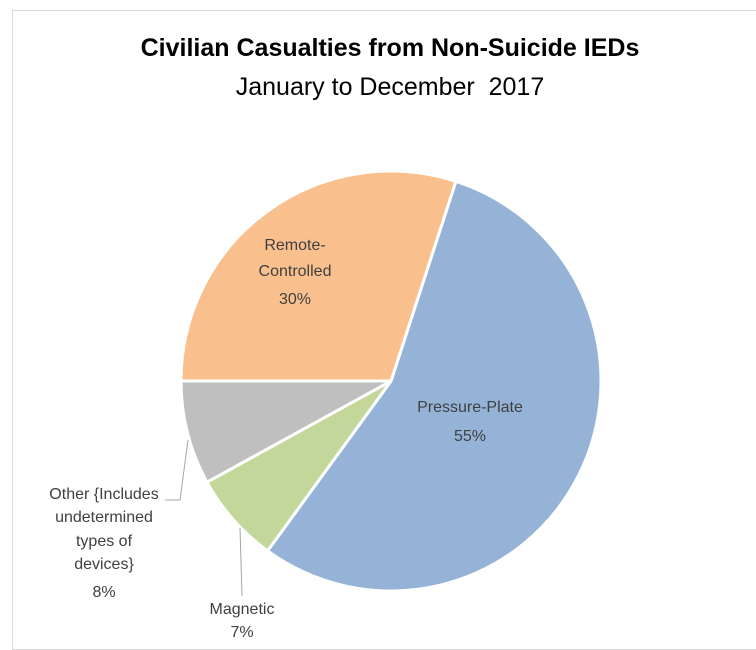 This screenshot has width=756, height=650. What do you see at coordinates (294, 245) in the screenshot?
I see `slice-label-remote-line1: Remote-` at bounding box center [294, 245].